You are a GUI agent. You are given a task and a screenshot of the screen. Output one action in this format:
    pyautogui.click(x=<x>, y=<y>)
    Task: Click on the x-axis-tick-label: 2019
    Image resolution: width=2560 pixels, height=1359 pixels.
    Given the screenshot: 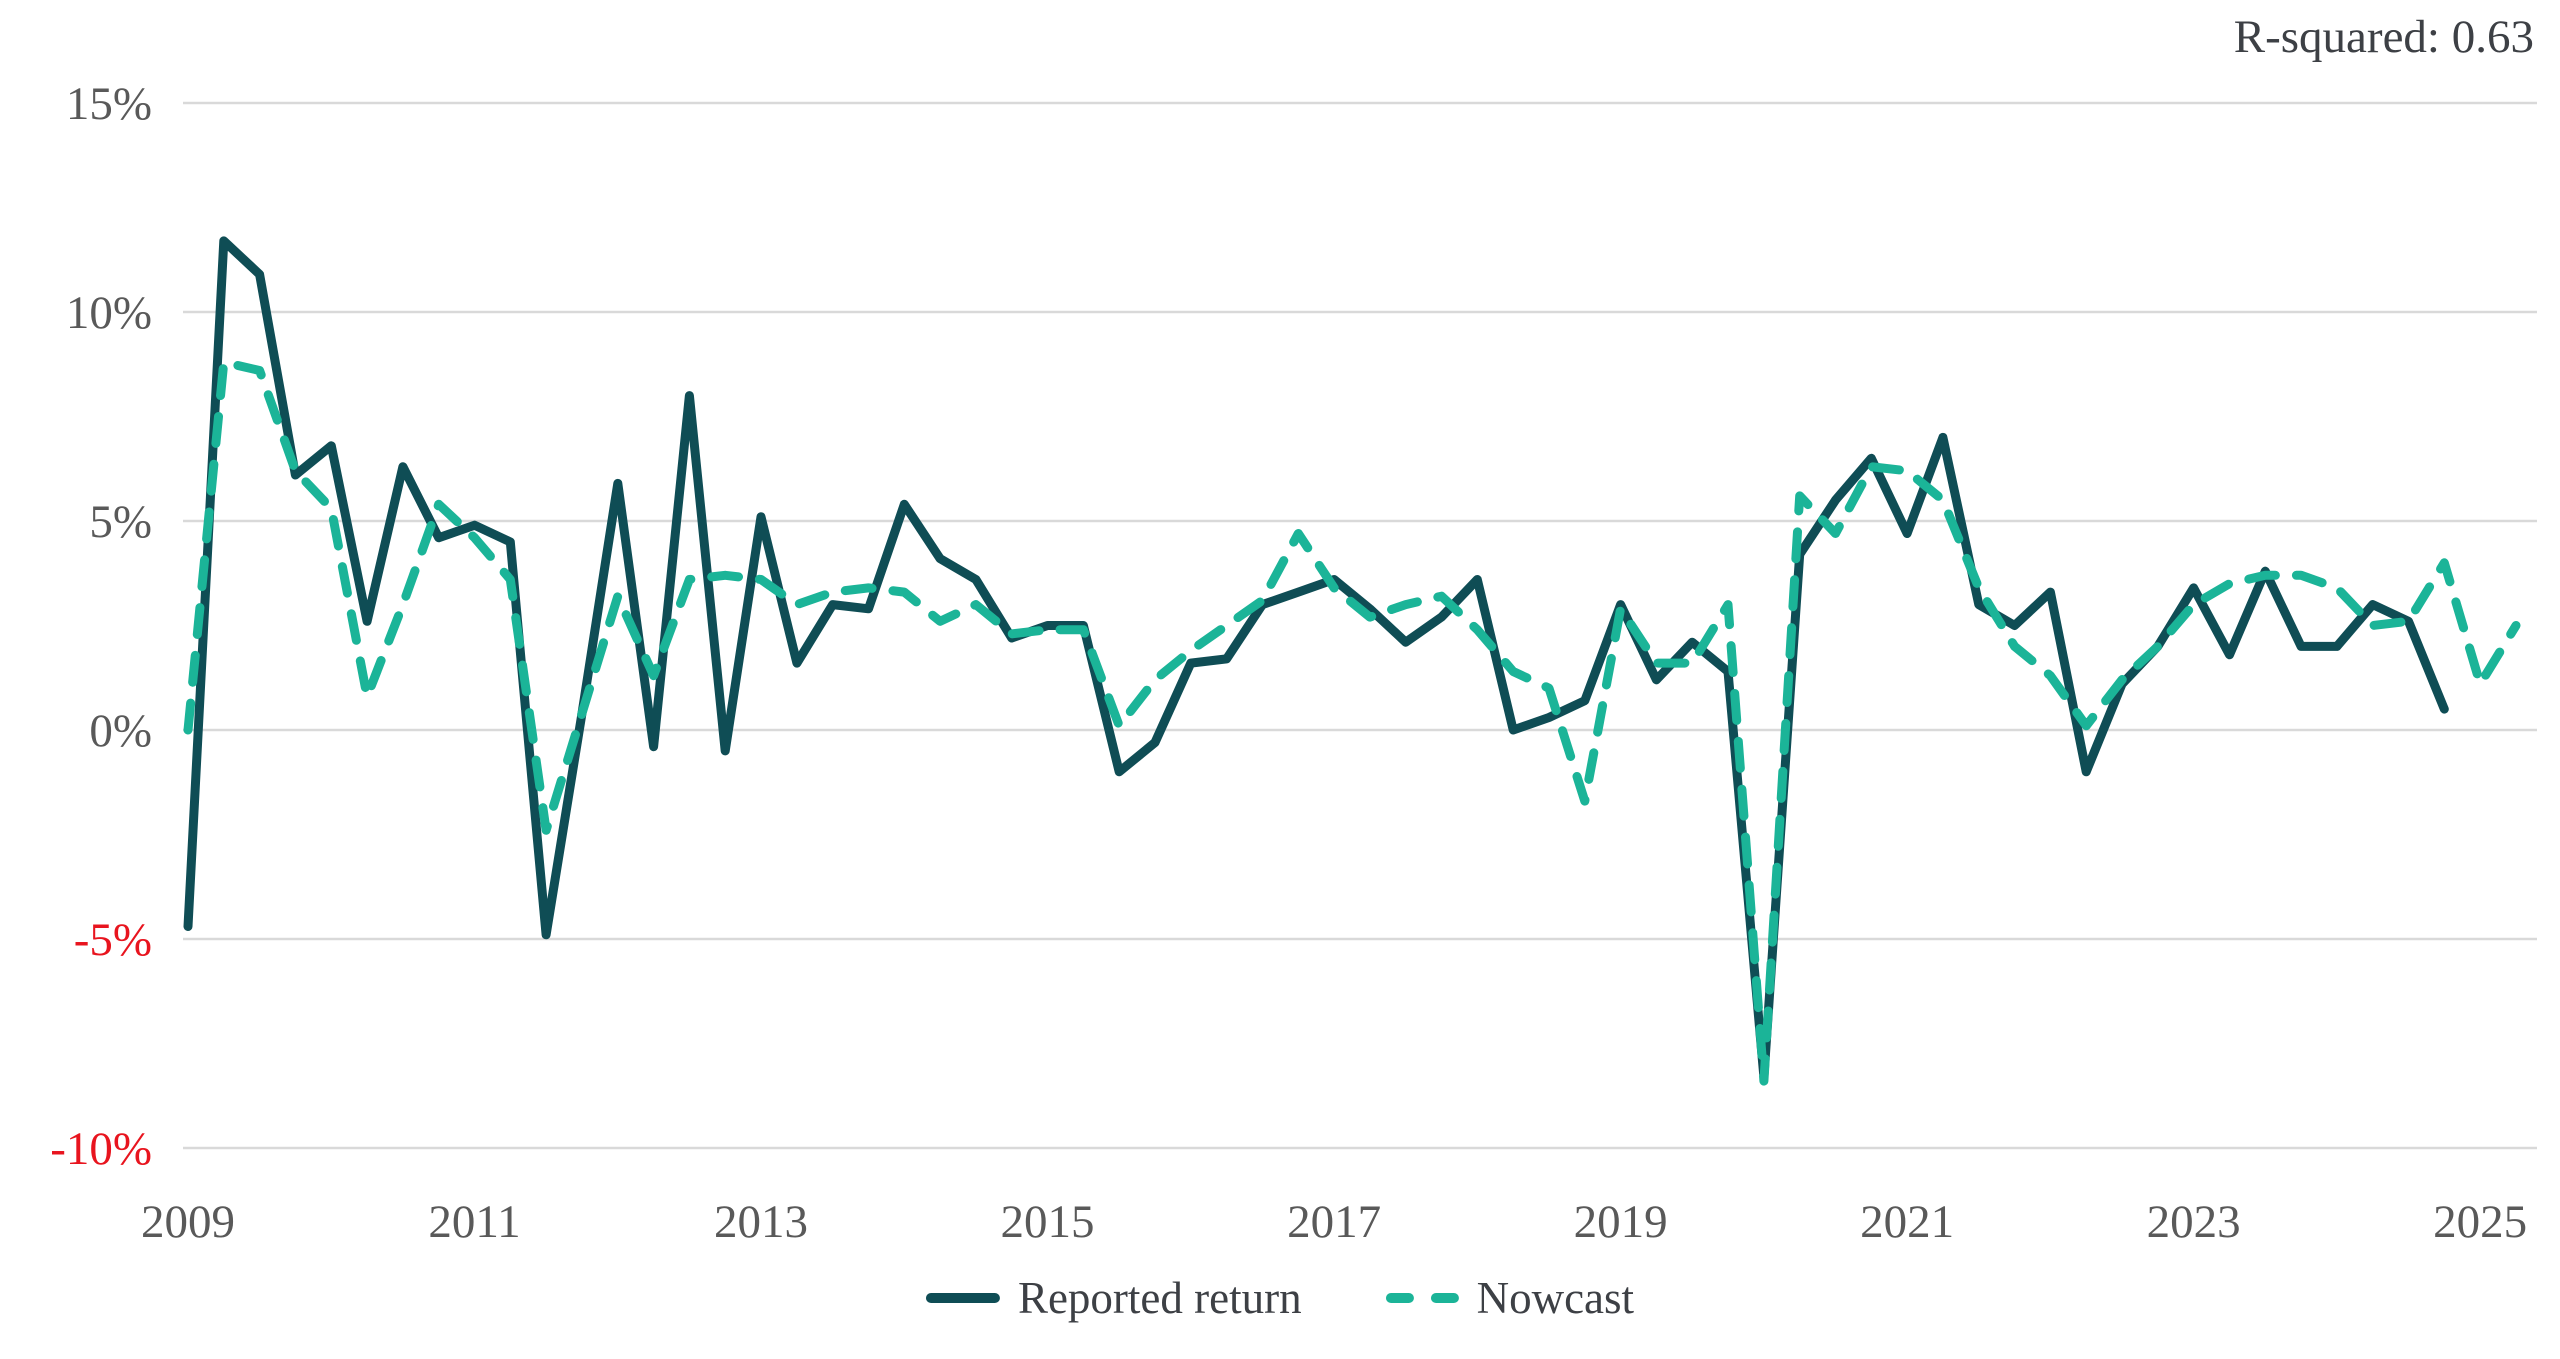 What is the action you would take?
    pyautogui.click(x=1621, y=1222)
    